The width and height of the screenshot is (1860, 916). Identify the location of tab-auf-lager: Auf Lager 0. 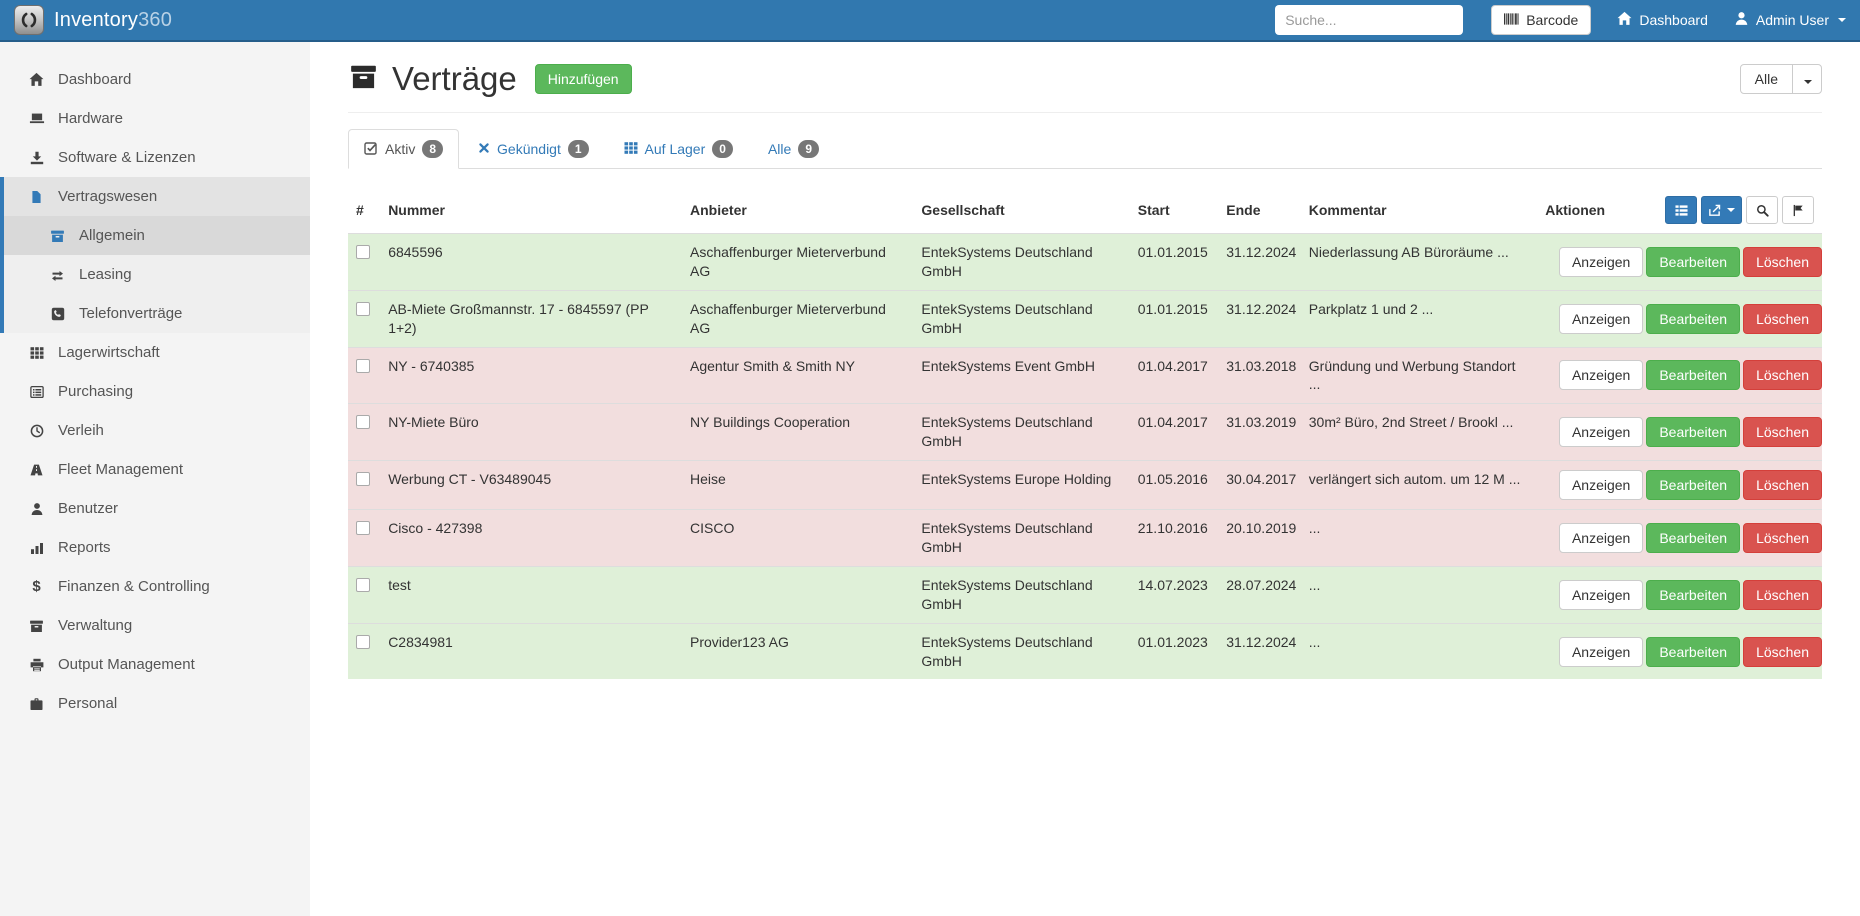
(678, 149).